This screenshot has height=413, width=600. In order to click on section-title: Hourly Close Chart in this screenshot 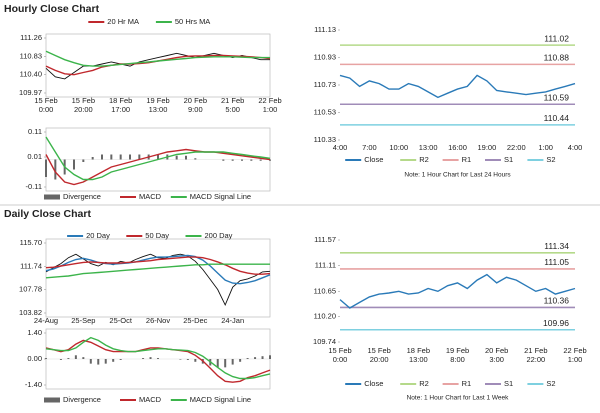, I will do `click(52, 9)`.